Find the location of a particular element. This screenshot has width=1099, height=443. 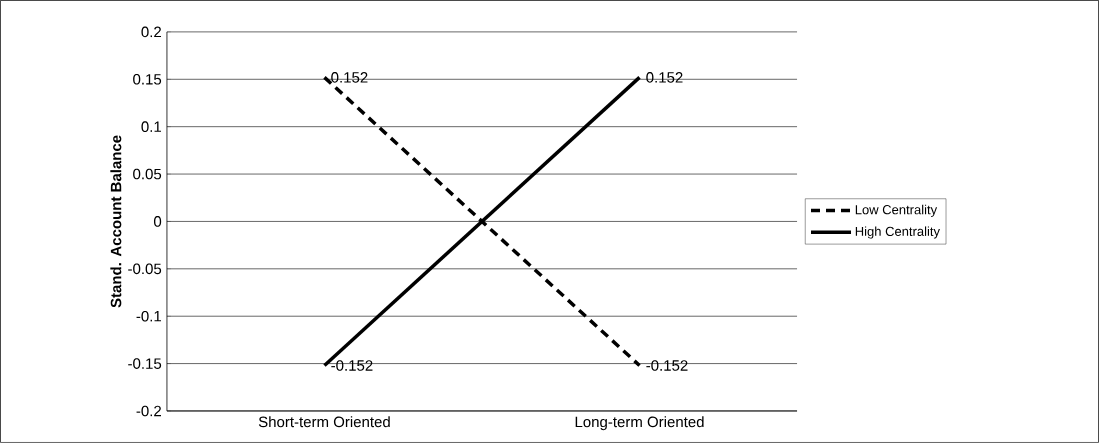

legend-label: High Centrality is located at coordinates (897, 232).